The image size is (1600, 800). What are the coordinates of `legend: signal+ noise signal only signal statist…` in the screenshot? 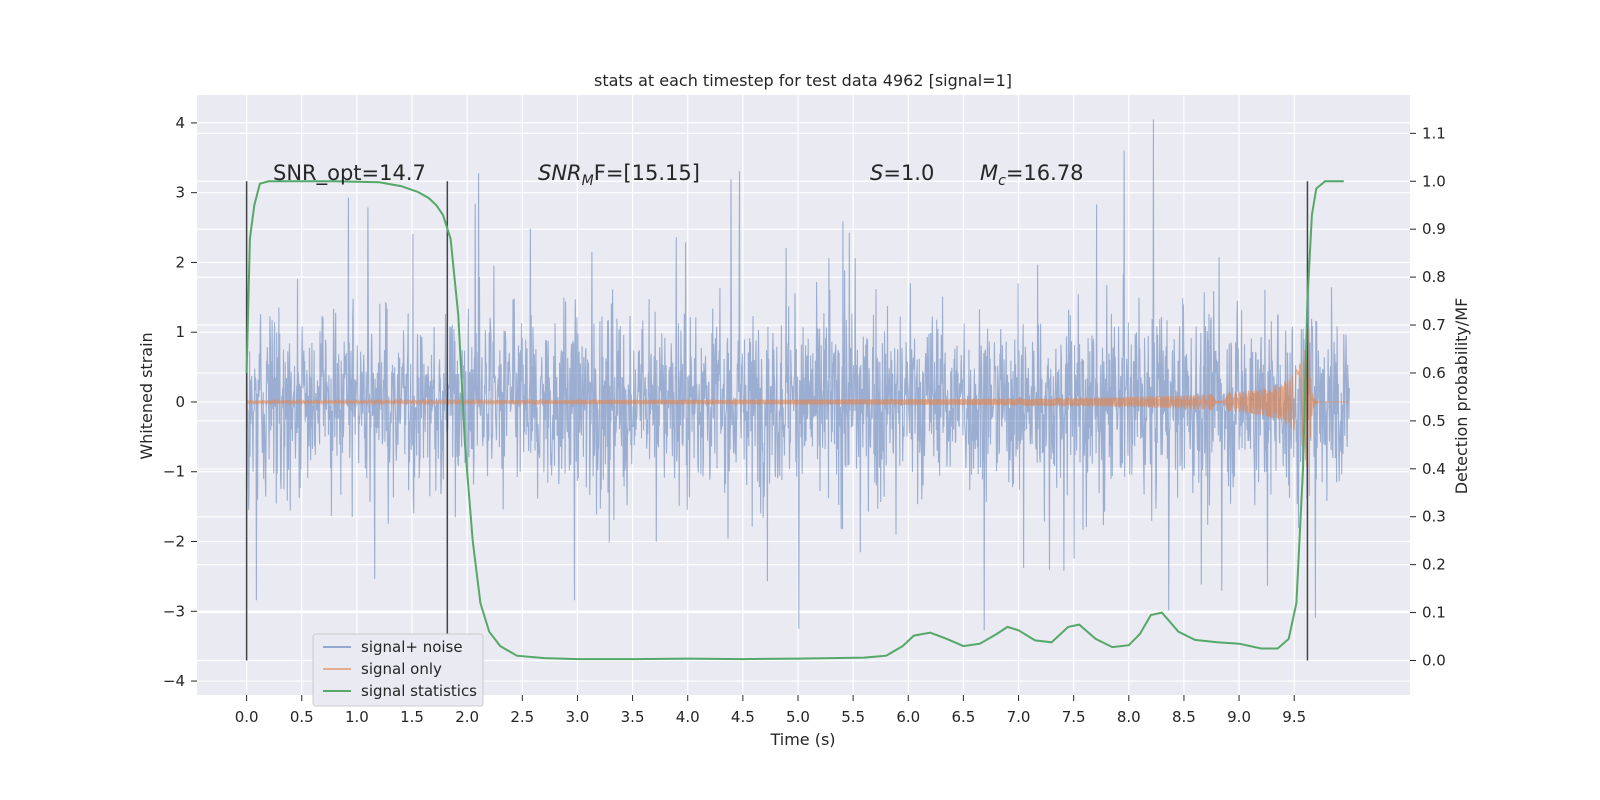 It's located at (398, 670).